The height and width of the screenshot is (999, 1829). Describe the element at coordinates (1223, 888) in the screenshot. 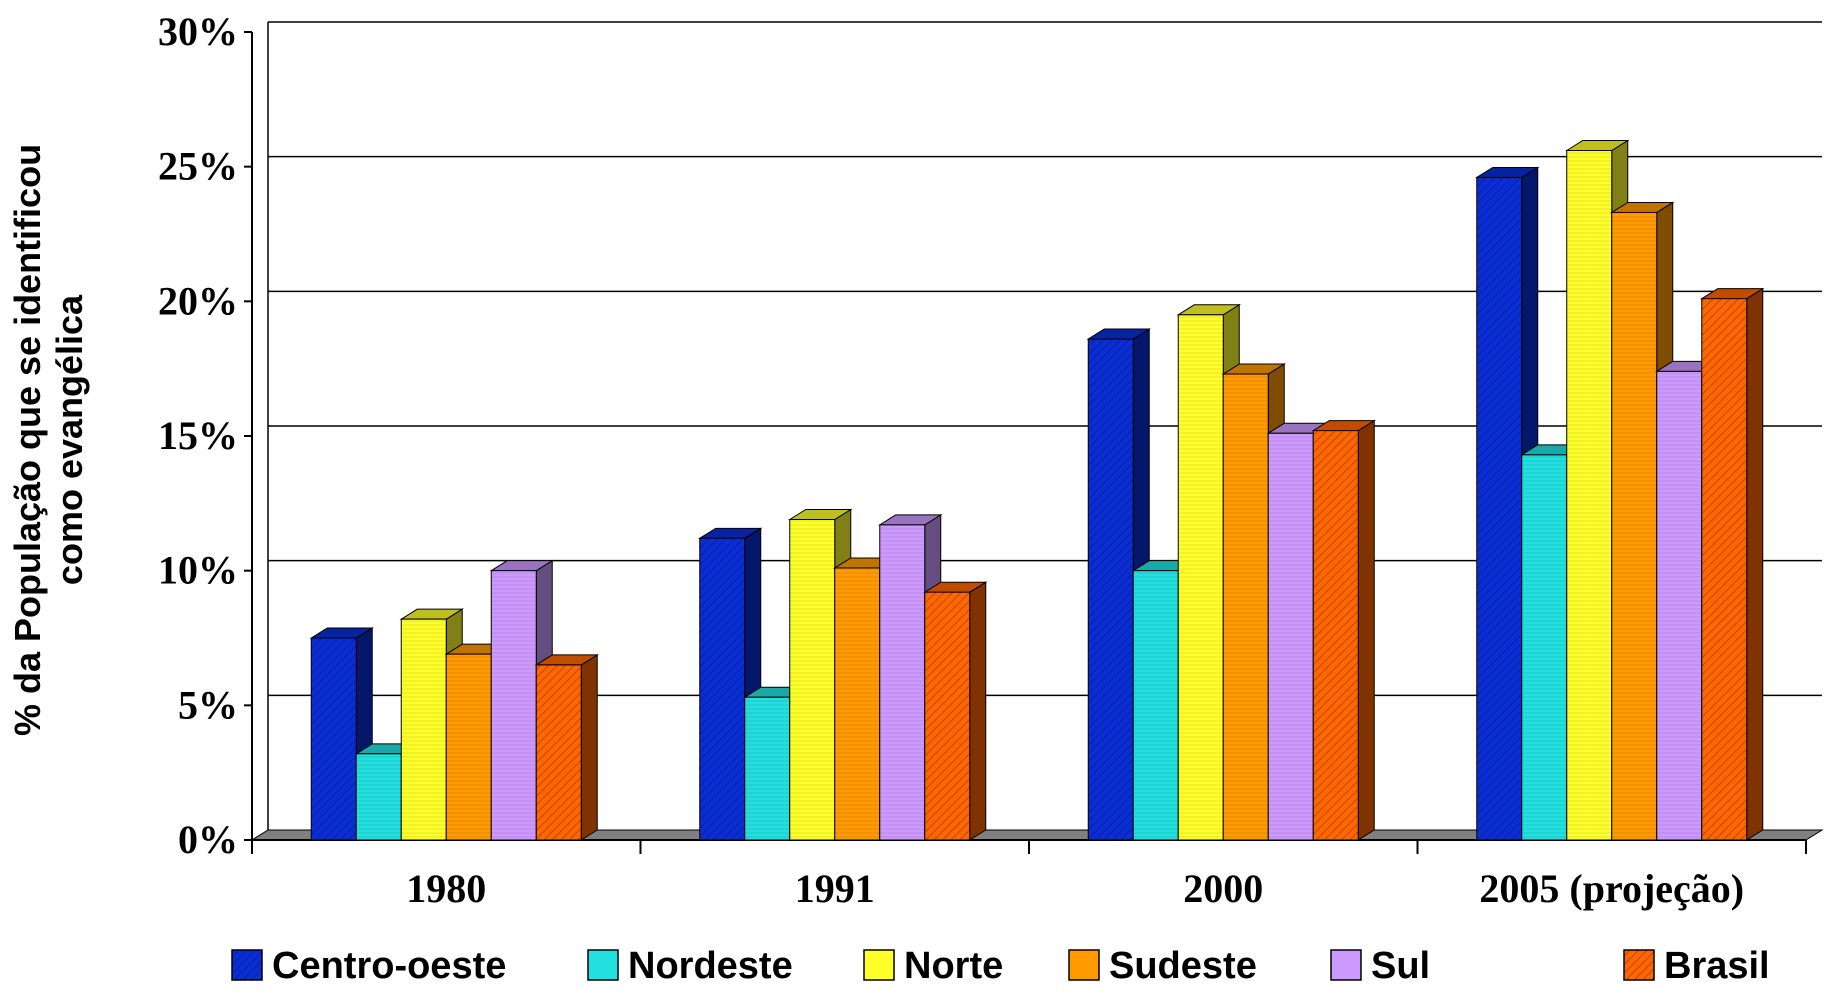

I see `x-tick-label: 2000` at that location.